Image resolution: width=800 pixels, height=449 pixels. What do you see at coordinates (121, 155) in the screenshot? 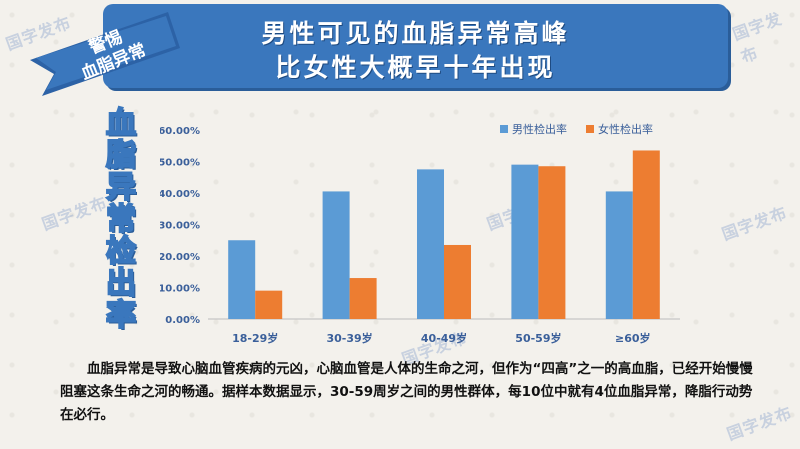
I see `side-title-char: 脂` at bounding box center [121, 155].